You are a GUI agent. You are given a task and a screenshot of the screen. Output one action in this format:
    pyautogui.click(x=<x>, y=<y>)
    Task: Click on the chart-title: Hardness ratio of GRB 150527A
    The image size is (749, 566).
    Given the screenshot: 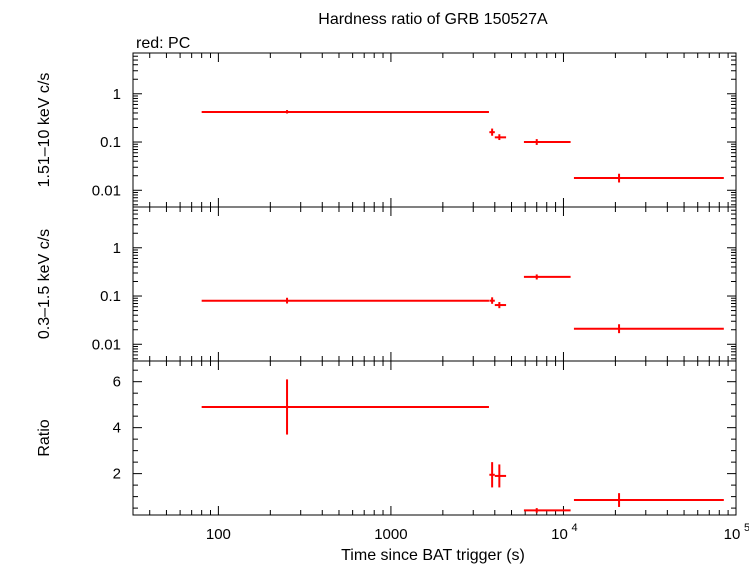 What is the action you would take?
    pyautogui.click(x=433, y=19)
    